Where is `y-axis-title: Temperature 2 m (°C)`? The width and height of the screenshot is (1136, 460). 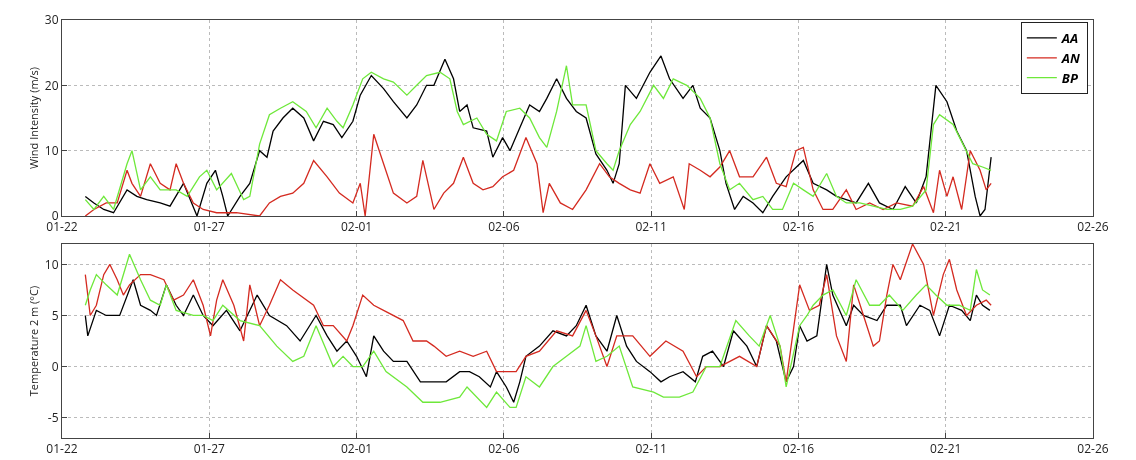 y-axis-title: Temperature 2 m (°C) is located at coordinates (33, 341).